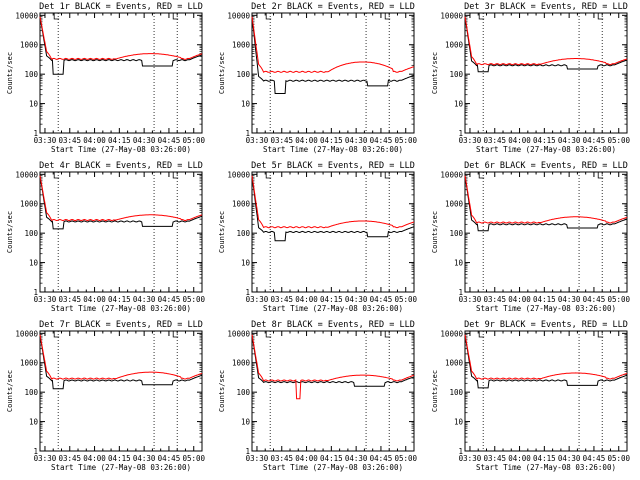 This screenshot has height=480, width=640. What do you see at coordinates (546, 166) in the screenshot?
I see `panel-title: Det 6r BLACK = Events, RED = LLD` at bounding box center [546, 166].